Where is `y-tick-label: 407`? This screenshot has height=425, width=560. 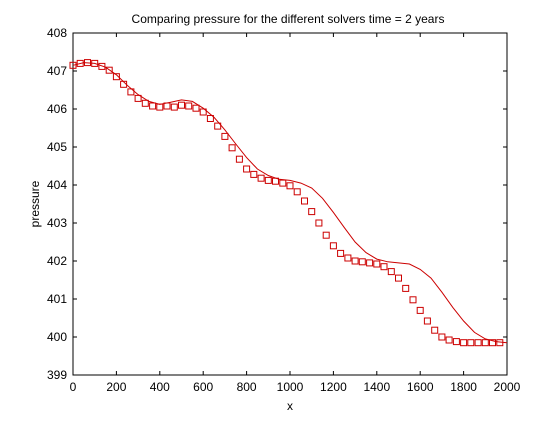
y-tick-label: 407 is located at coordinates (57, 71).